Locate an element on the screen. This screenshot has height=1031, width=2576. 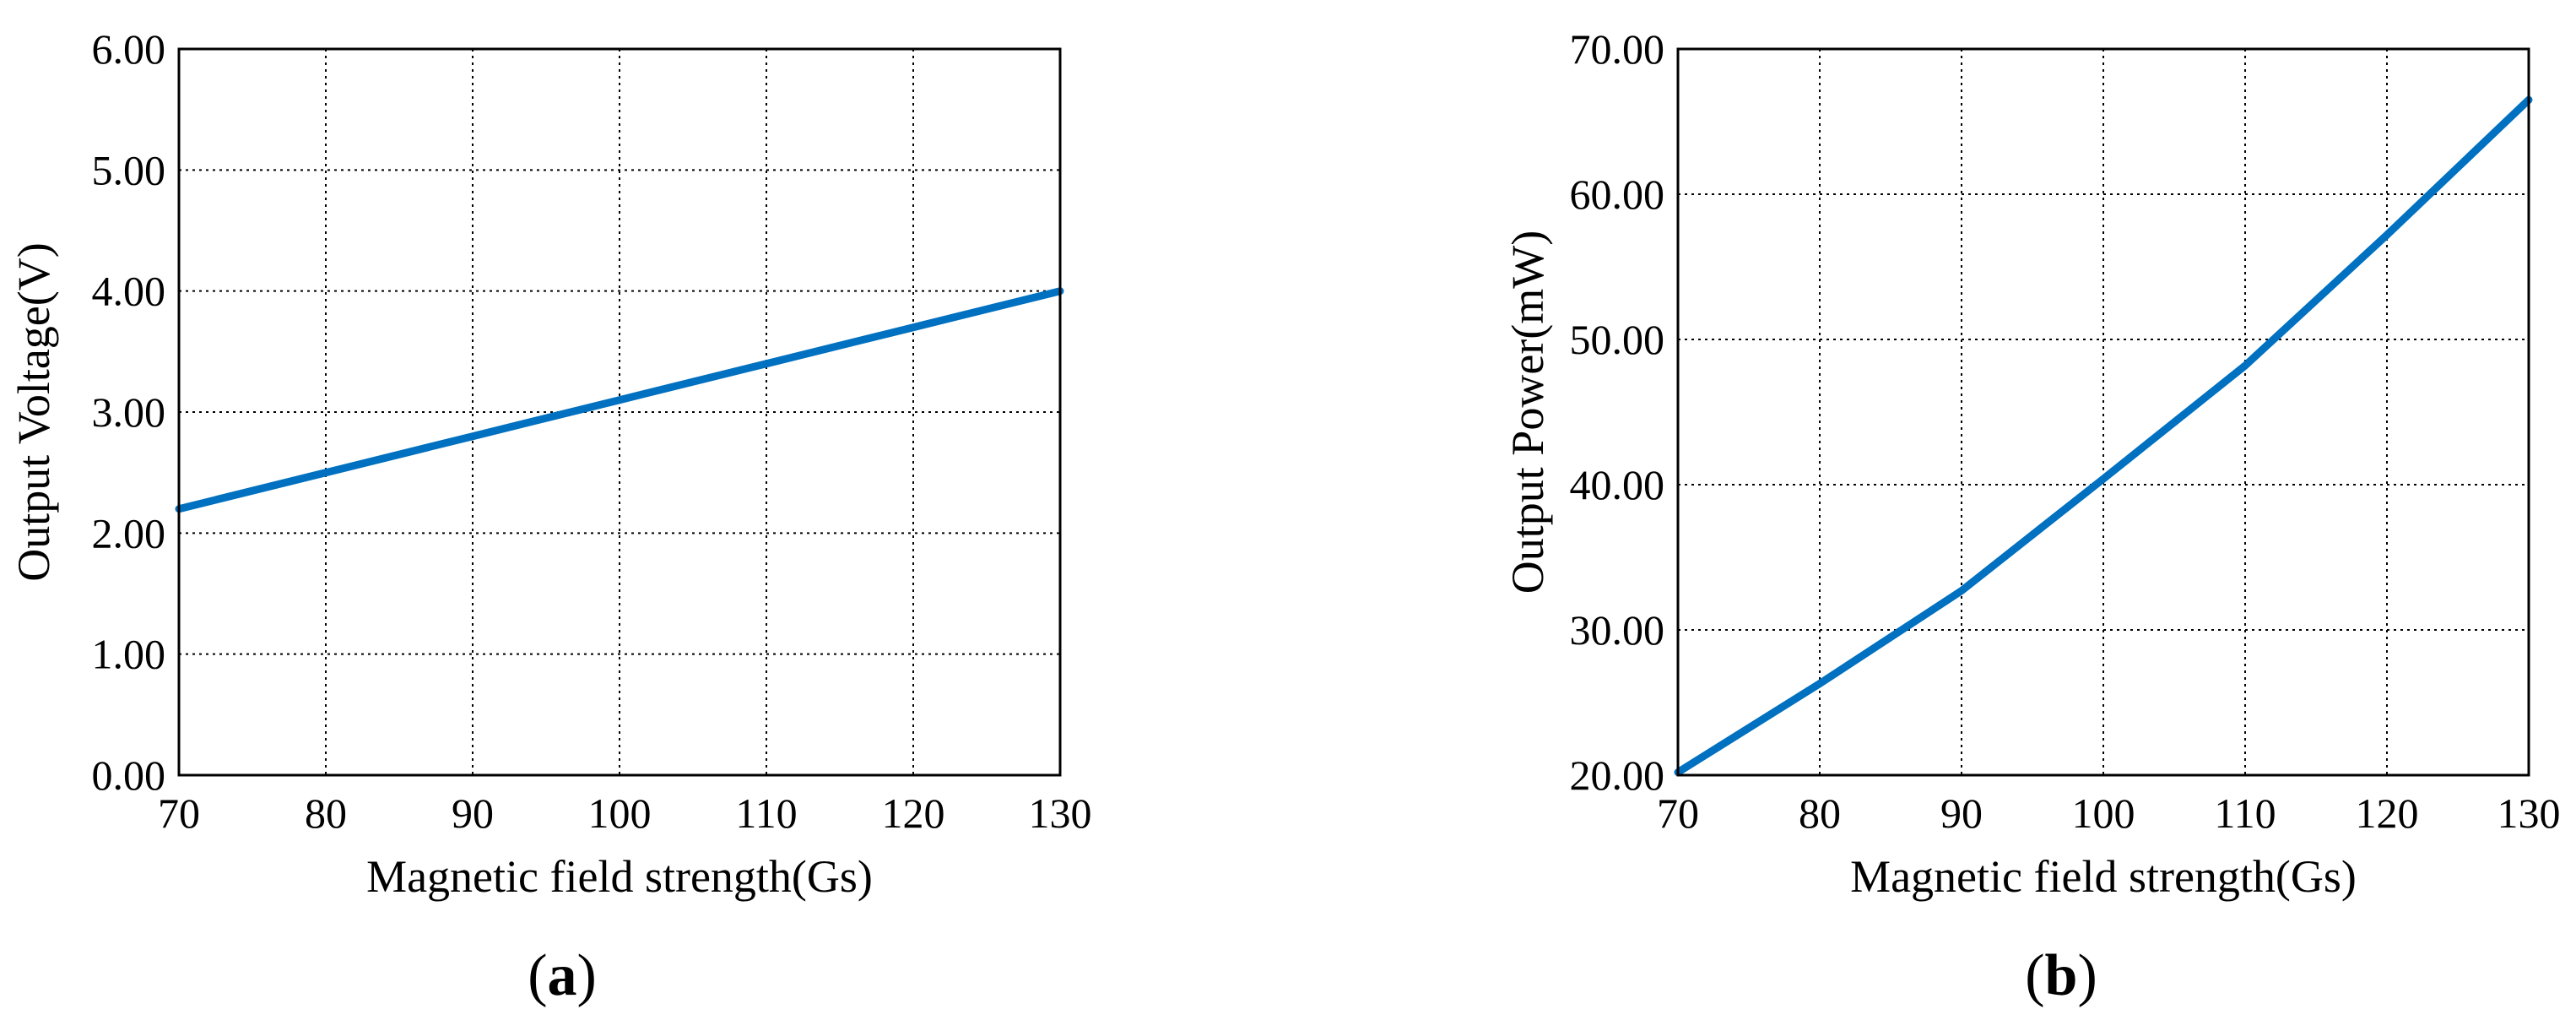
y-tick-label: 70.00 is located at coordinates (1617, 49).